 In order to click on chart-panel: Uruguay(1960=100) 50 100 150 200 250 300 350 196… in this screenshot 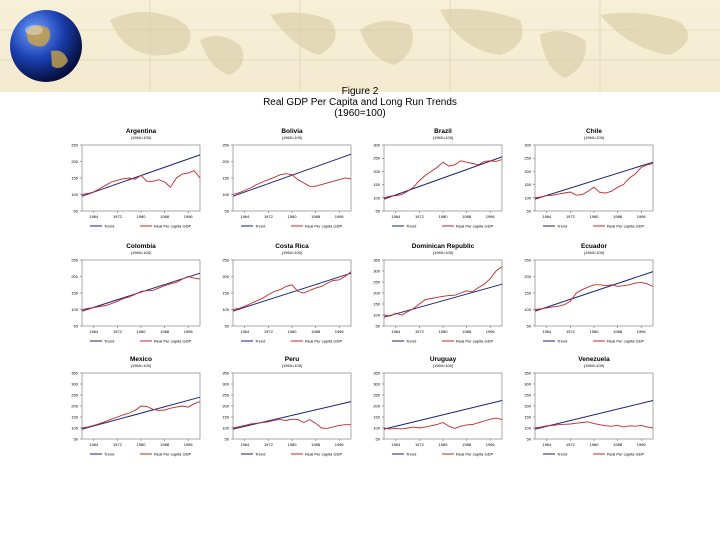, I will do `click(438, 406)`.